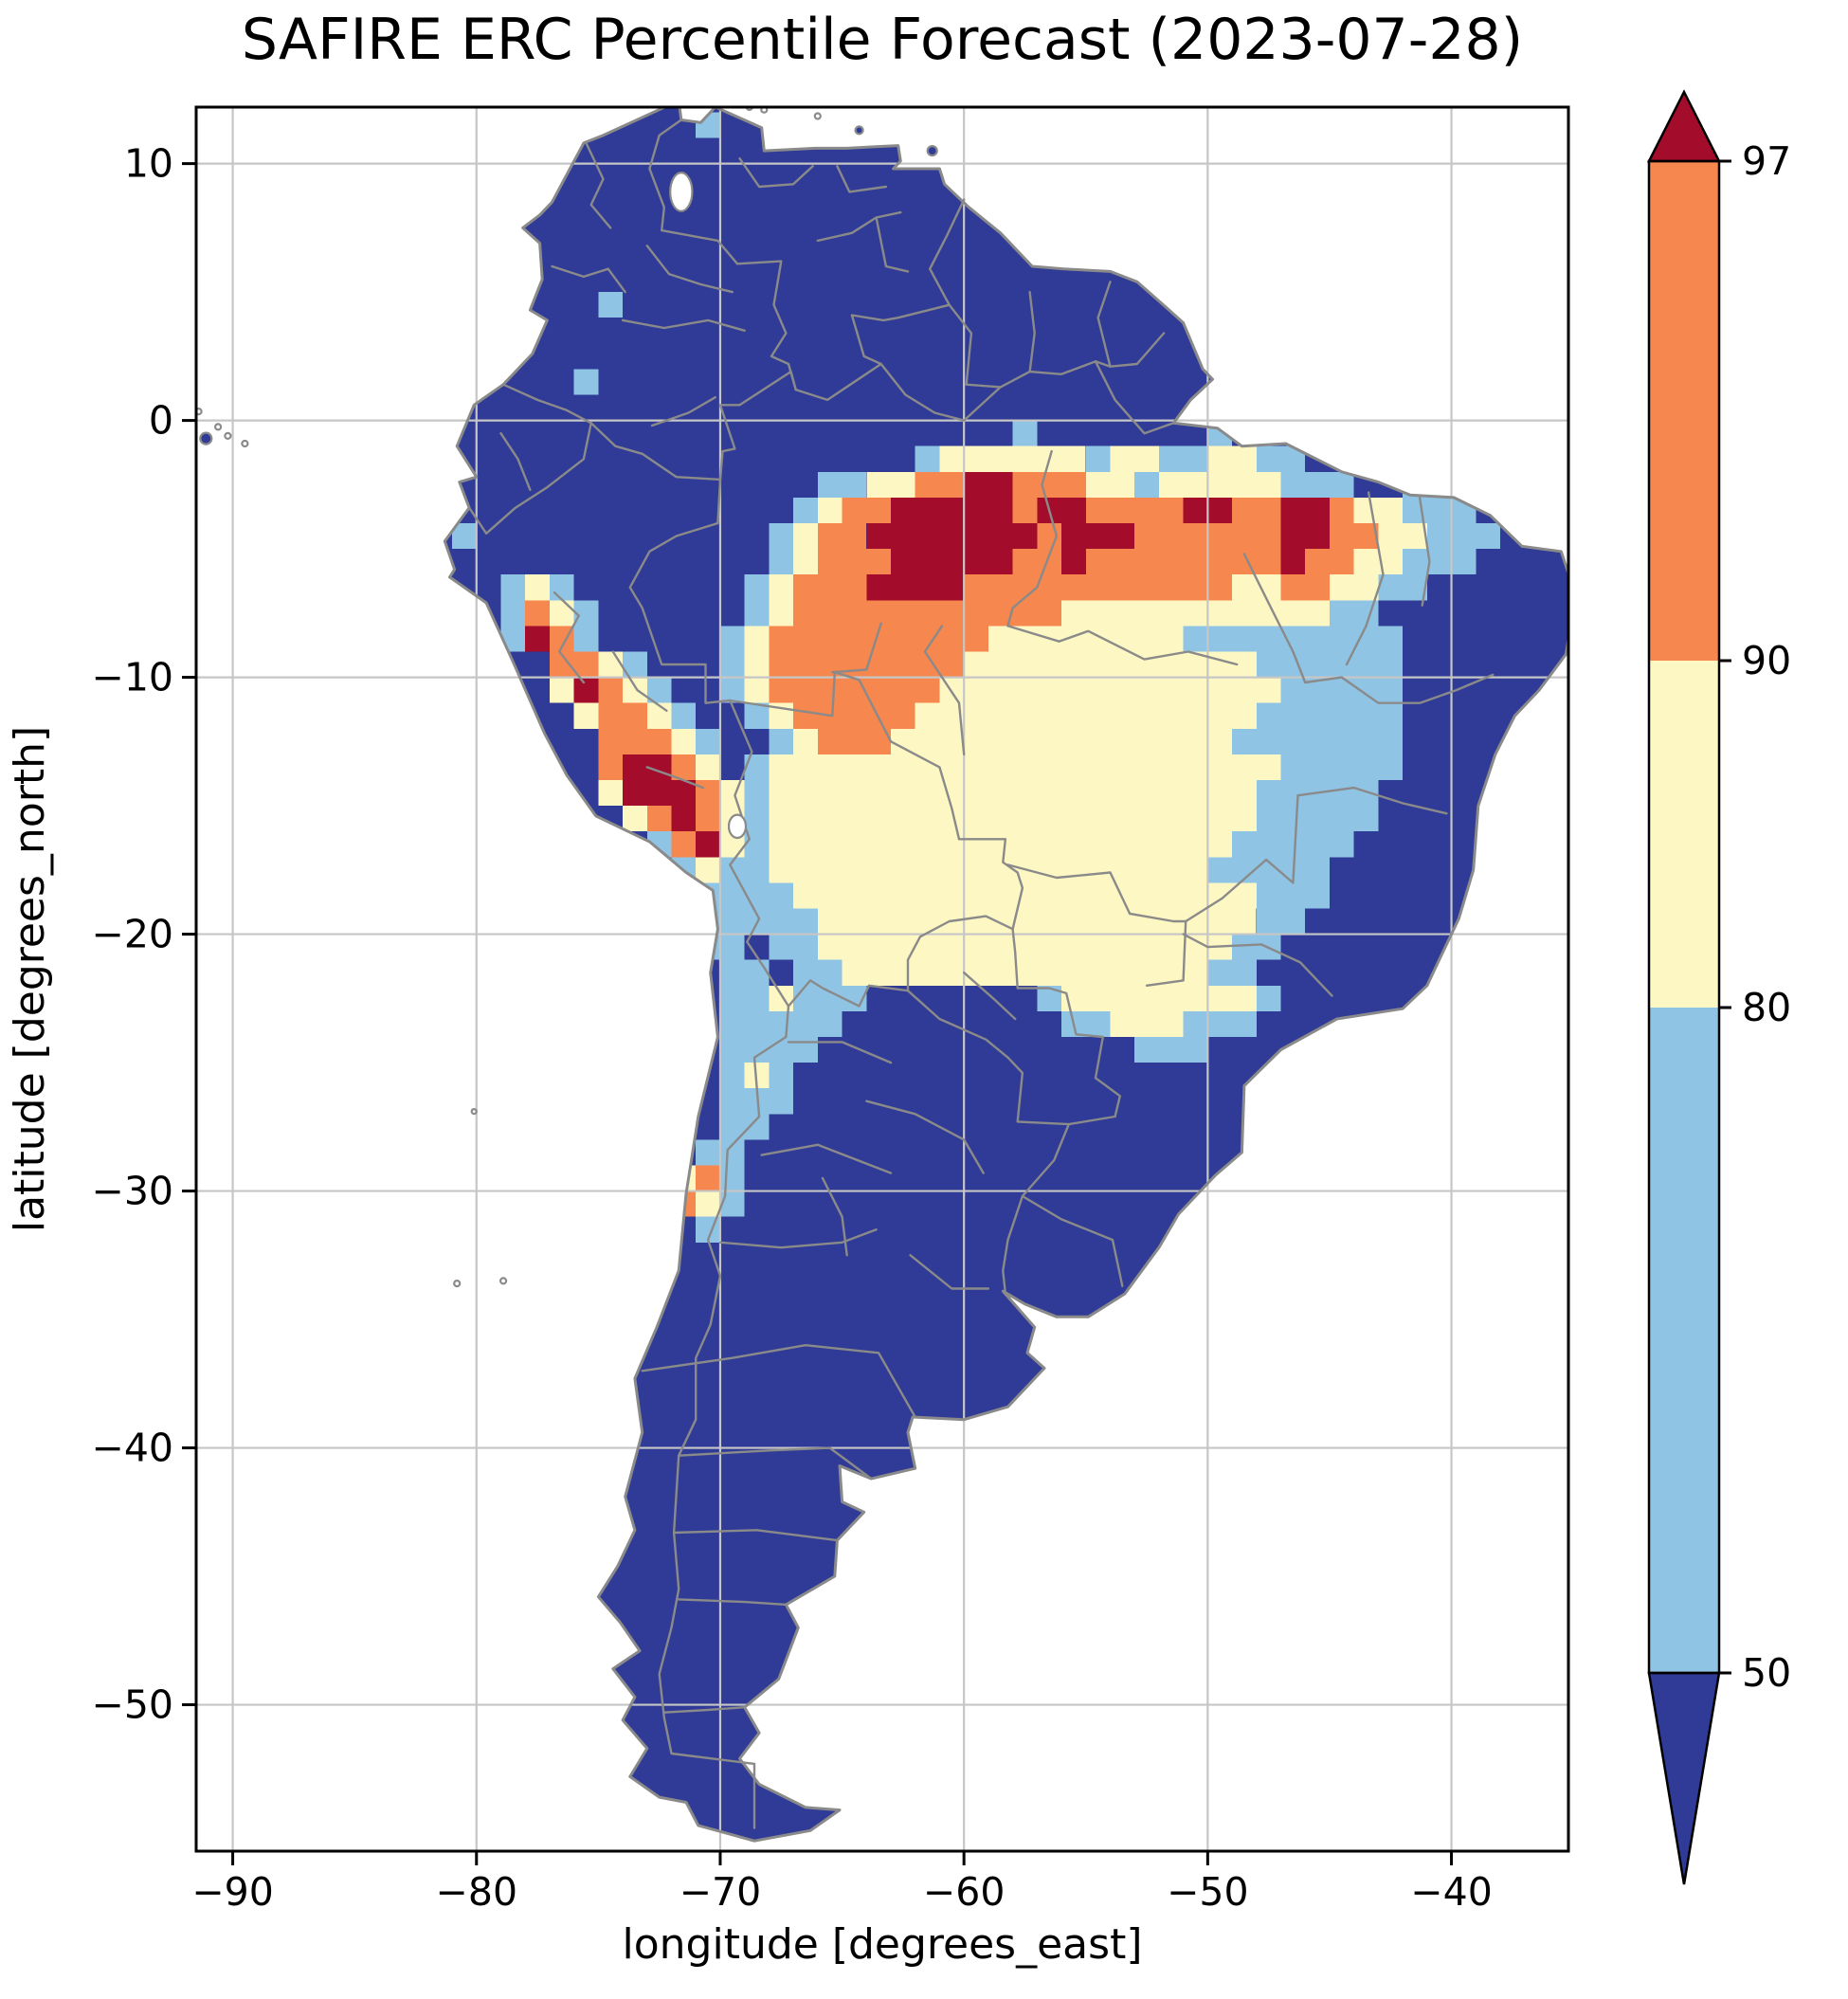  I want to click on san-felix-island, so click(474, 1112).